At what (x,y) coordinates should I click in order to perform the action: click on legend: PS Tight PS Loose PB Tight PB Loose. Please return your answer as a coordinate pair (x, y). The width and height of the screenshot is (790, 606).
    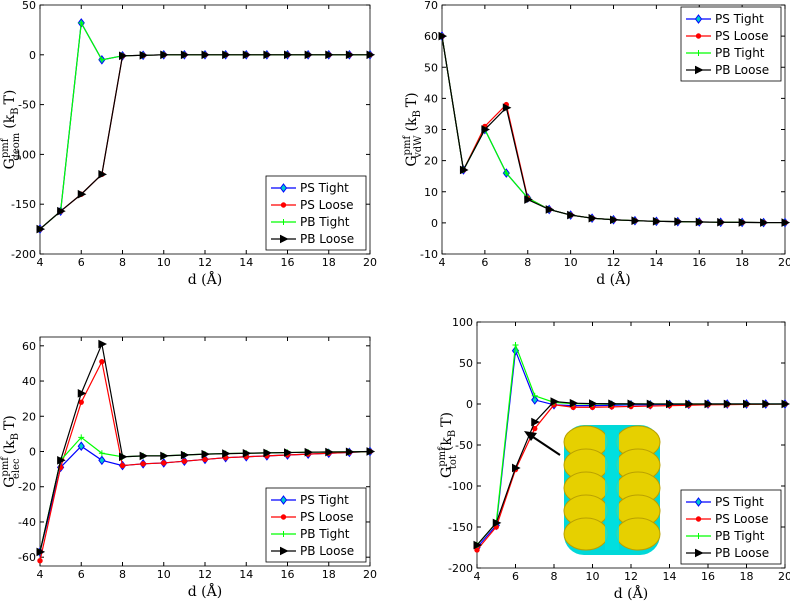
    Looking at the image, I should click on (316, 213).